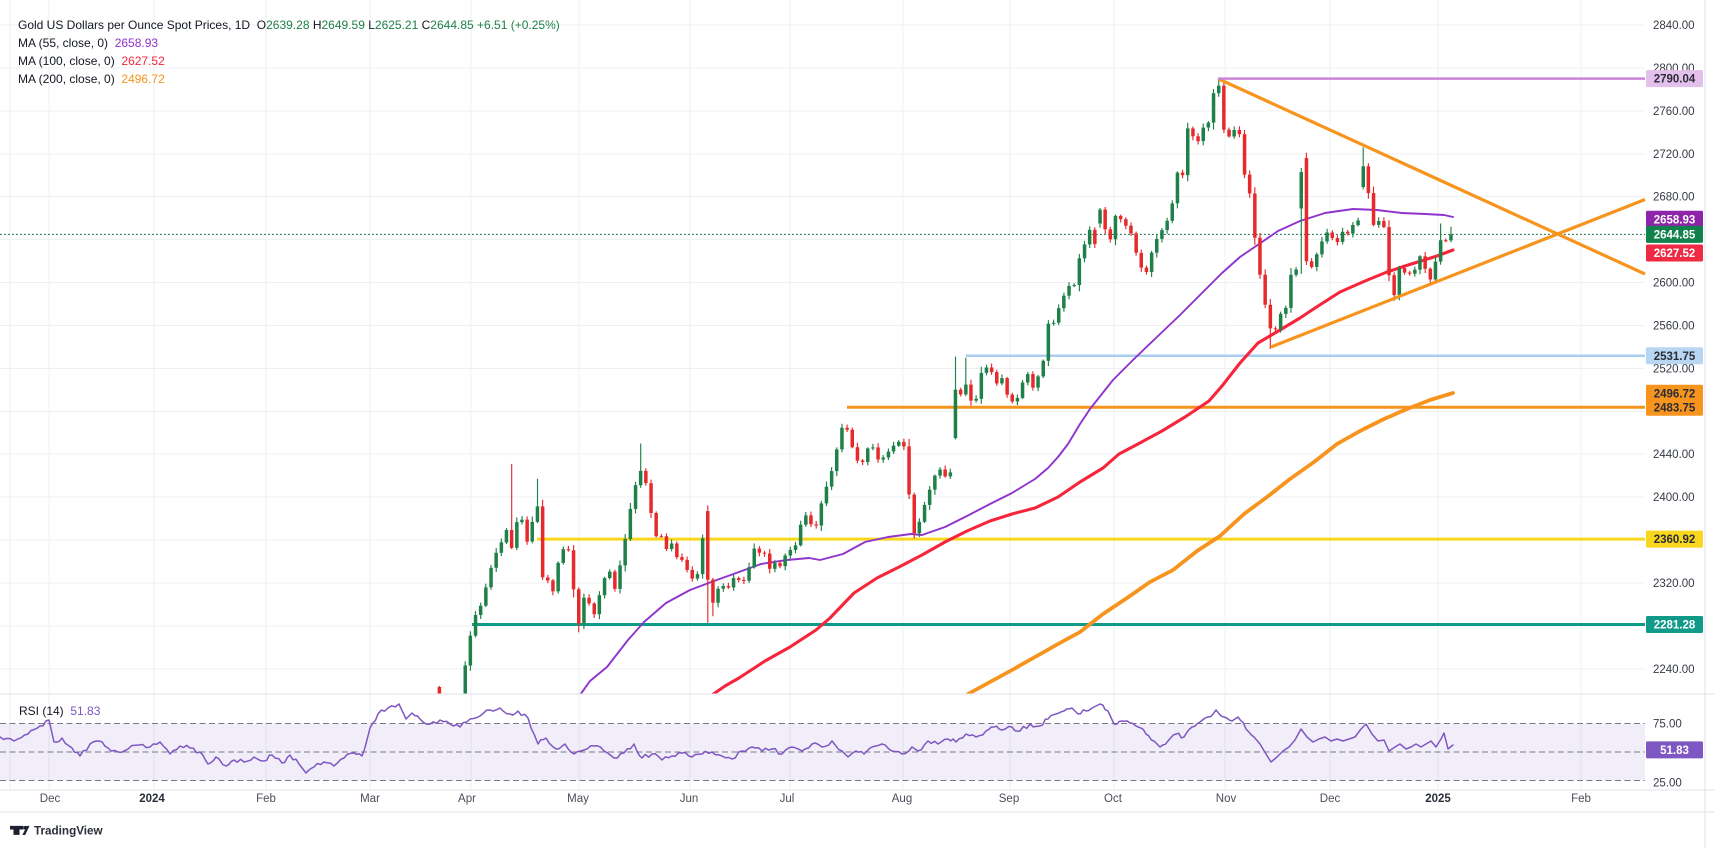 The image size is (1715, 853). What do you see at coordinates (578, 799) in the screenshot?
I see `svg-text: May` at bounding box center [578, 799].